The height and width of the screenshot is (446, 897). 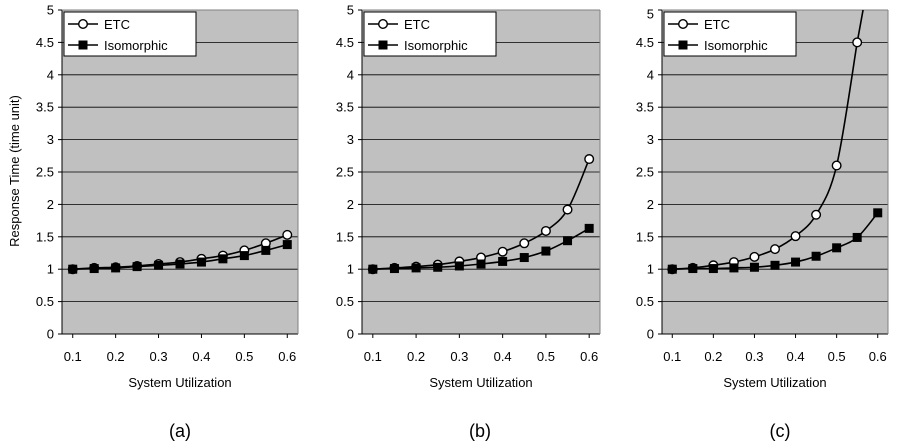 I want to click on y-tick-label: 1.5, so click(x=345, y=236).